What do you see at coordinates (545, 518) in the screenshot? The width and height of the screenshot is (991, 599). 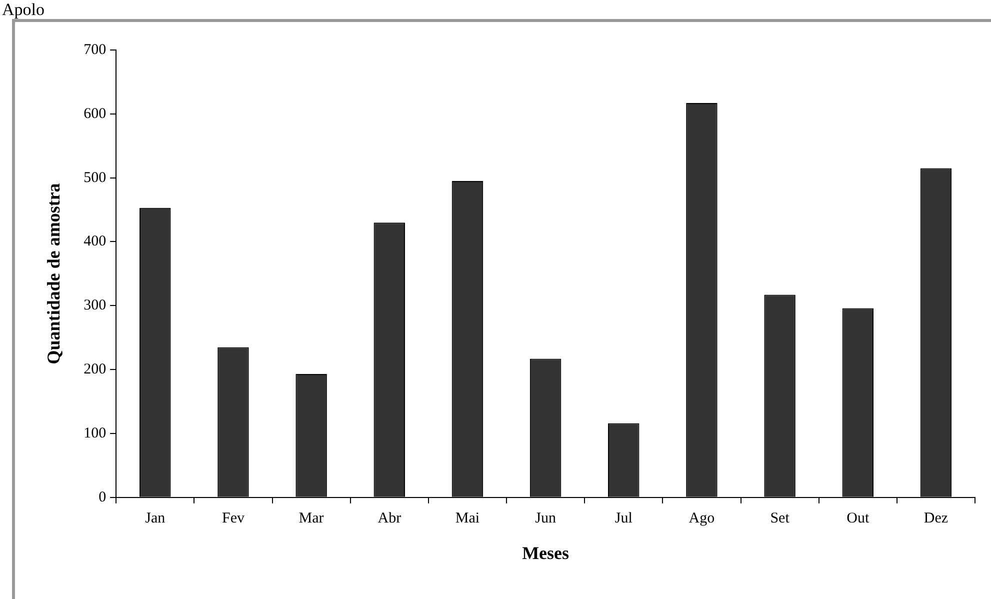 I see `x-tick-label: Jun` at bounding box center [545, 518].